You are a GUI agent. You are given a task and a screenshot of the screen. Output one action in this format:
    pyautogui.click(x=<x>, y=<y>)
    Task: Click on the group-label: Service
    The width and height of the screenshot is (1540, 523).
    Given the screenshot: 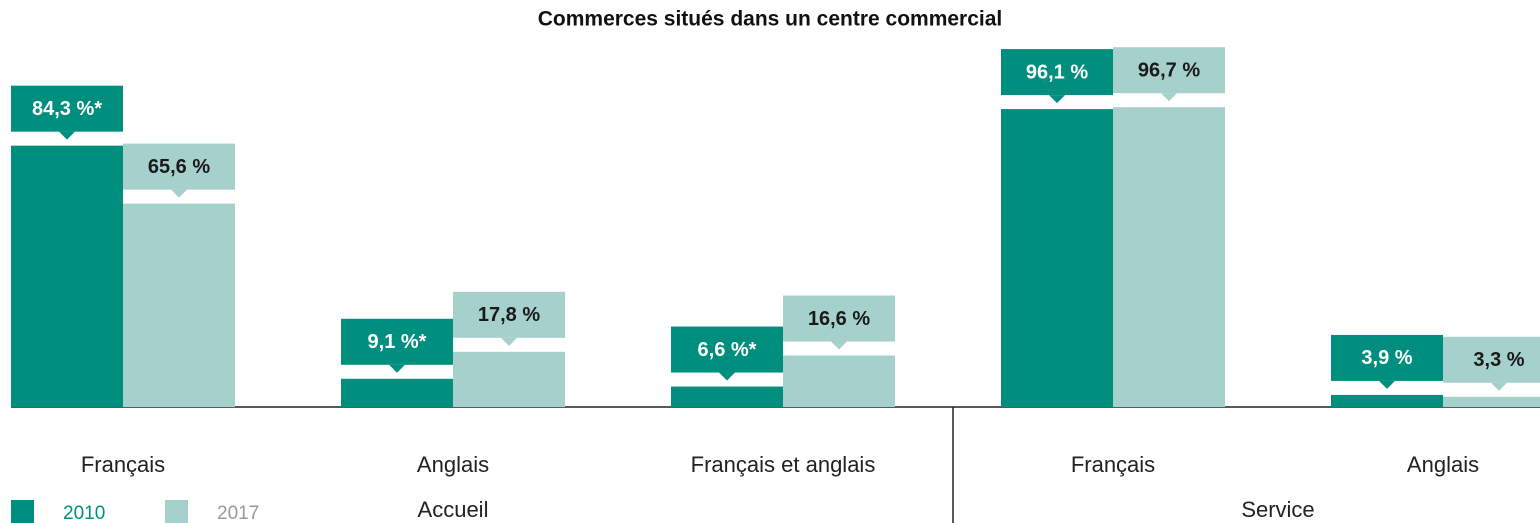 What is the action you would take?
    pyautogui.click(x=1277, y=509)
    